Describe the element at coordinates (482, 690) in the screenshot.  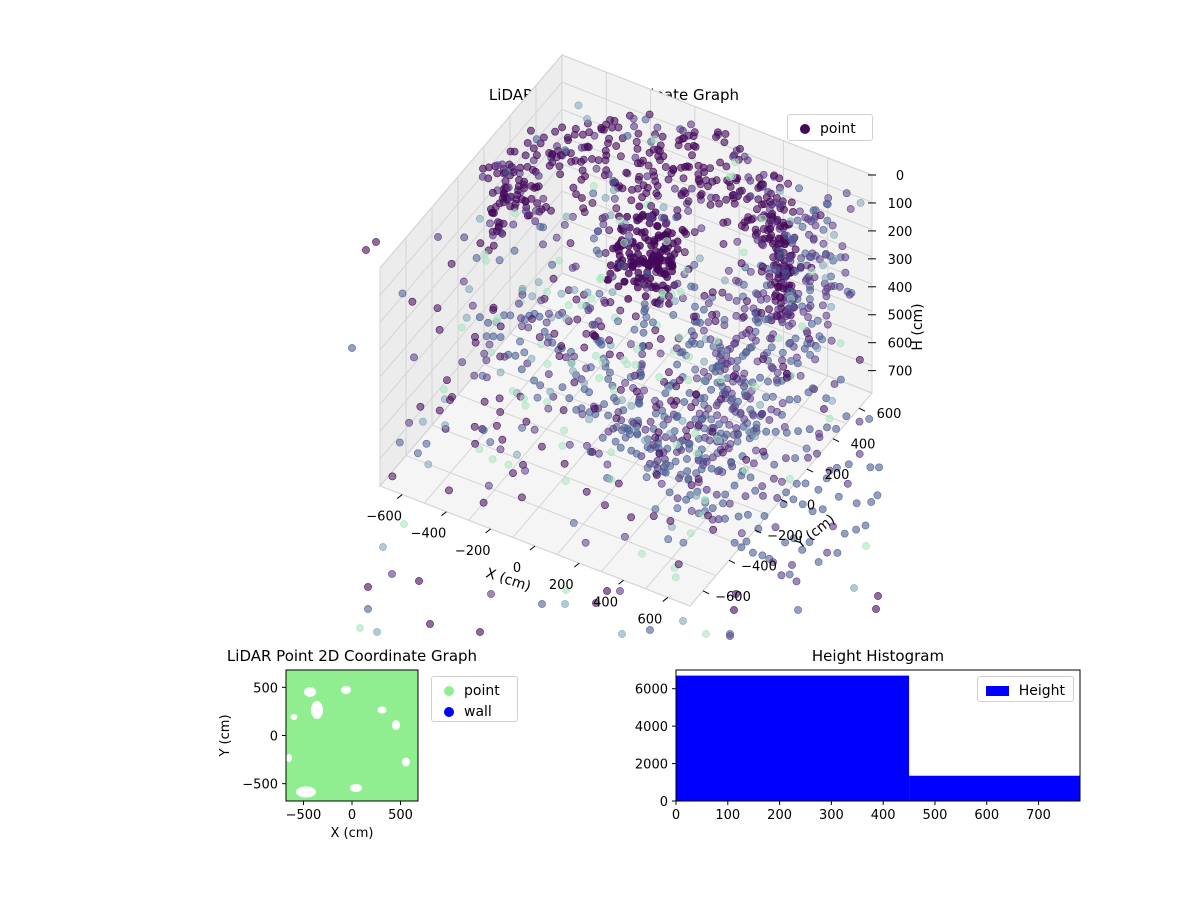
I see `legend-label-point-2d: point` at that location.